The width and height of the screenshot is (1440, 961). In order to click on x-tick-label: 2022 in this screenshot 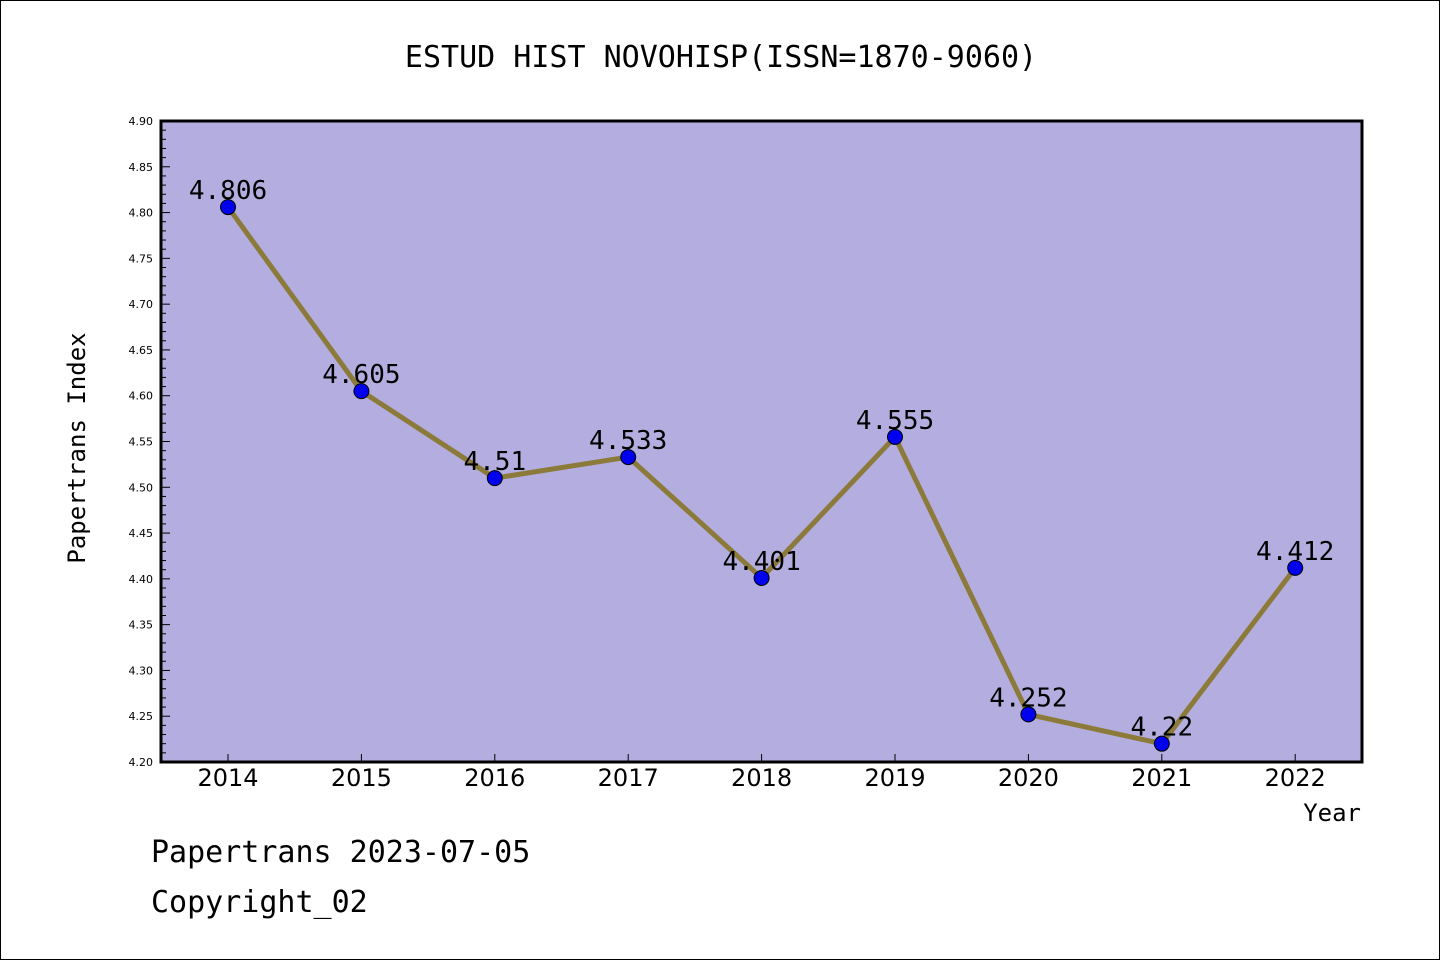, I will do `click(1295, 778)`.